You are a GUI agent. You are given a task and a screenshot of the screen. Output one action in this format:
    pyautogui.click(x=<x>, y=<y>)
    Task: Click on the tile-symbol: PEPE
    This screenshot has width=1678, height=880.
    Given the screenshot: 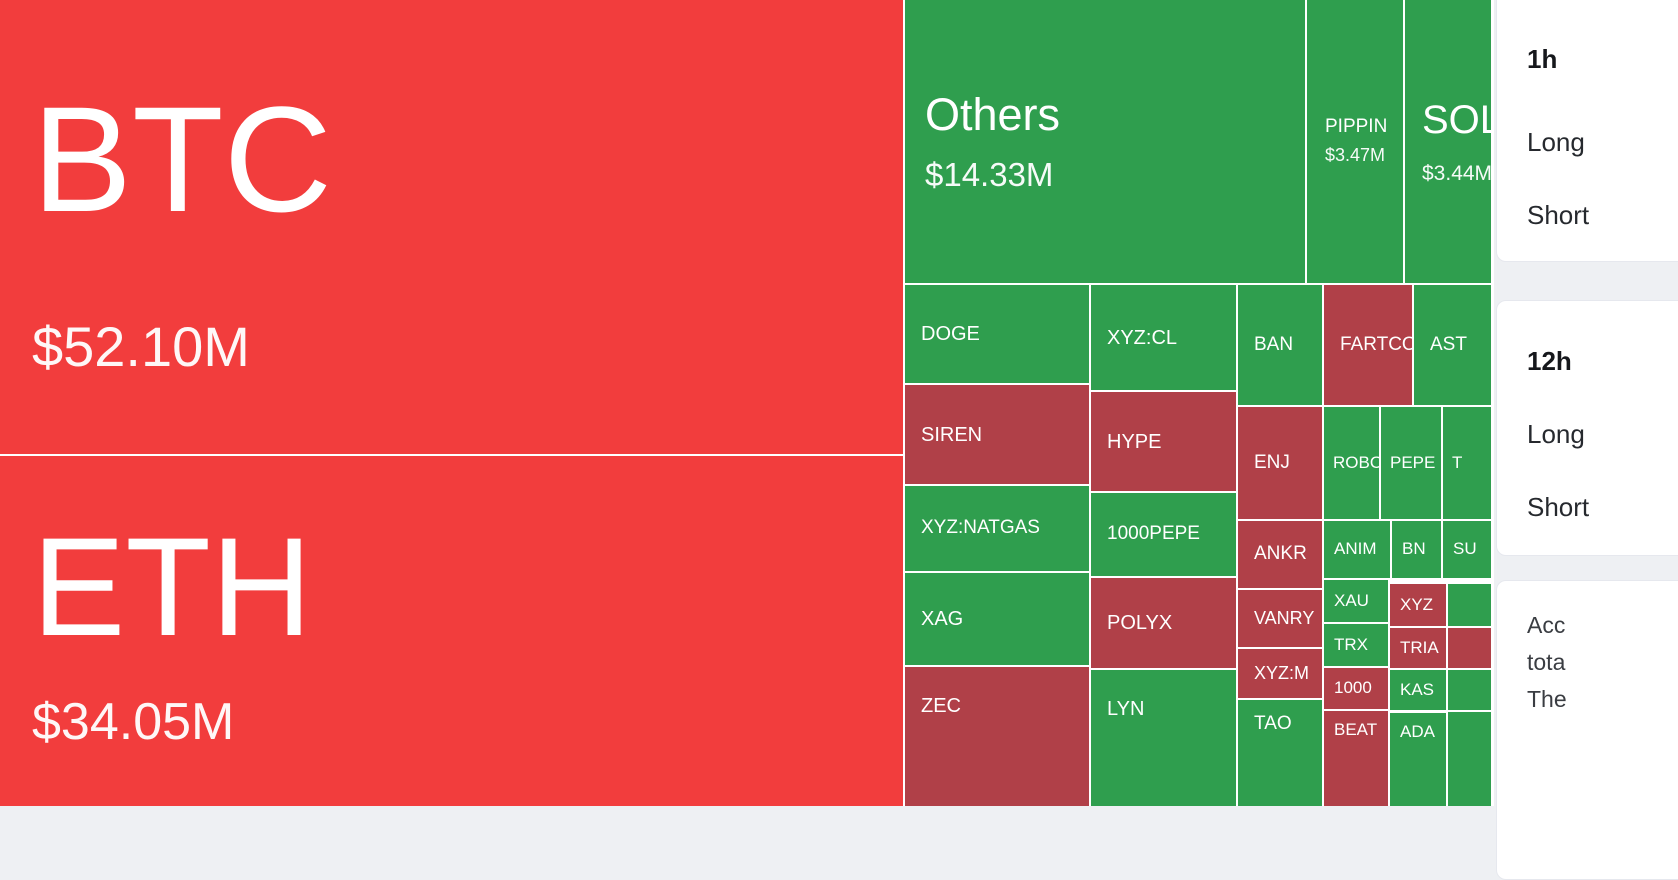 What is the action you would take?
    pyautogui.click(x=1413, y=462)
    